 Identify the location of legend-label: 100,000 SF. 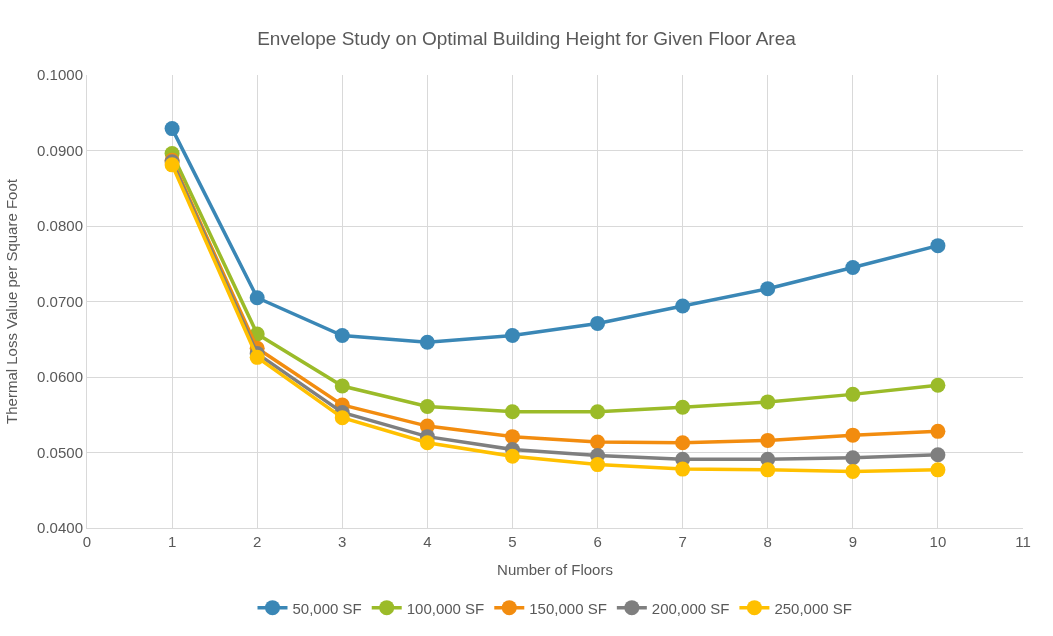
(445, 608).